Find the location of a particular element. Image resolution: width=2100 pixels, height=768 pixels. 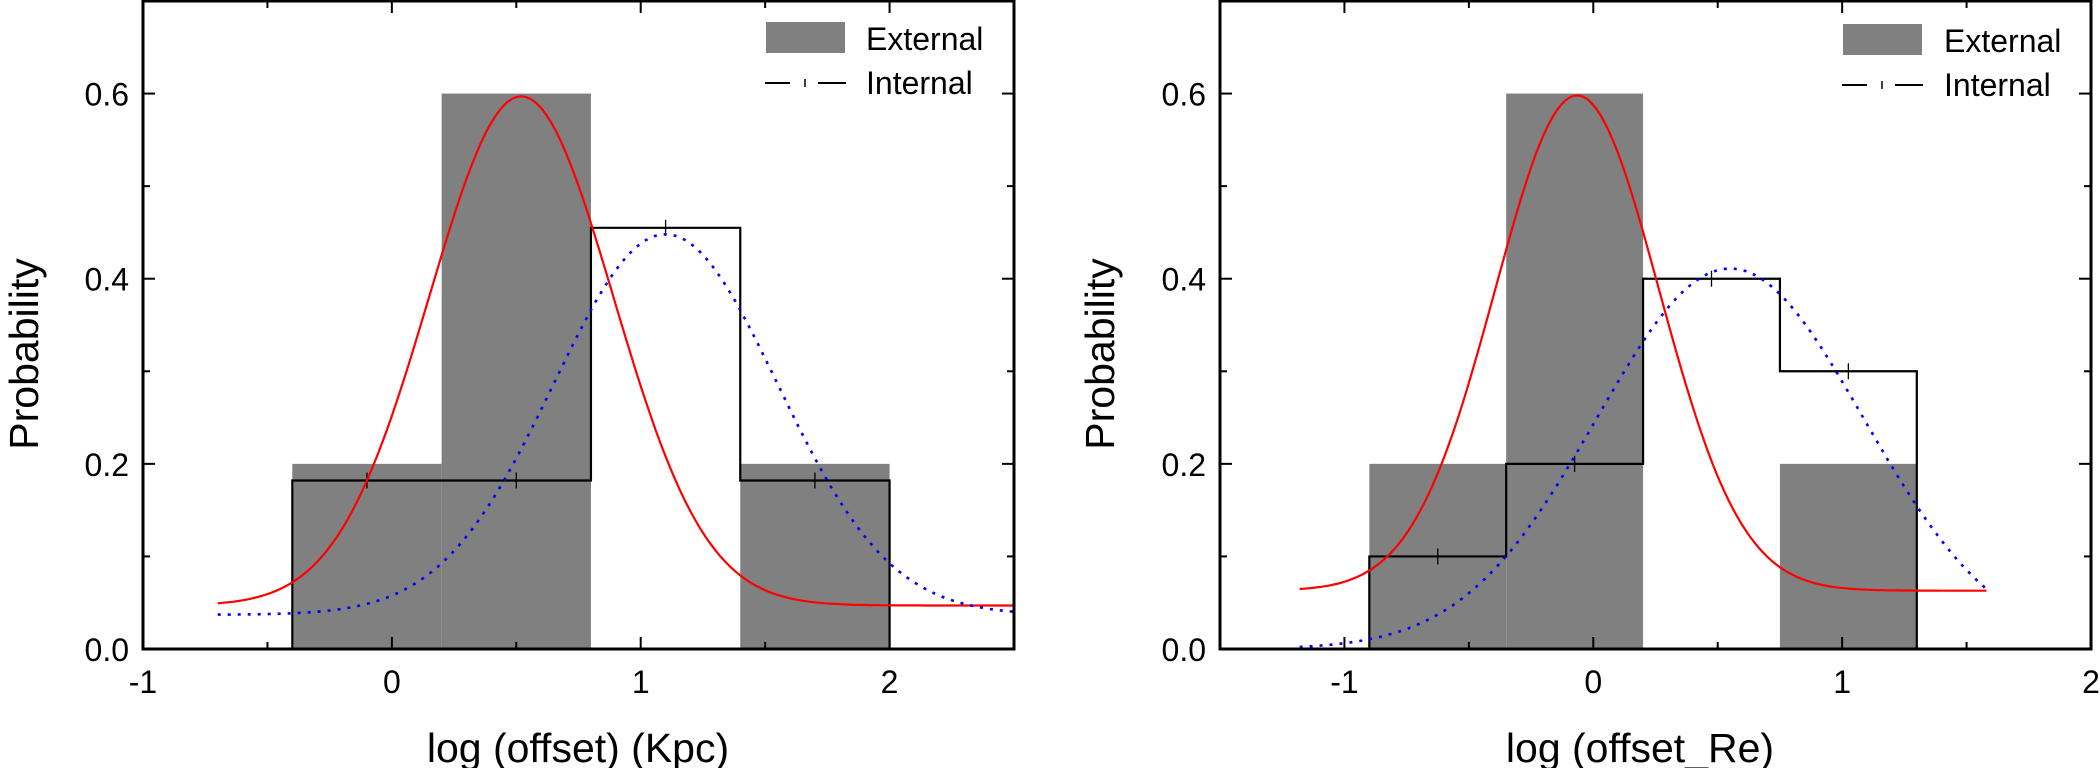

right-y-axis-title: Probability is located at coordinates (1100, 354).